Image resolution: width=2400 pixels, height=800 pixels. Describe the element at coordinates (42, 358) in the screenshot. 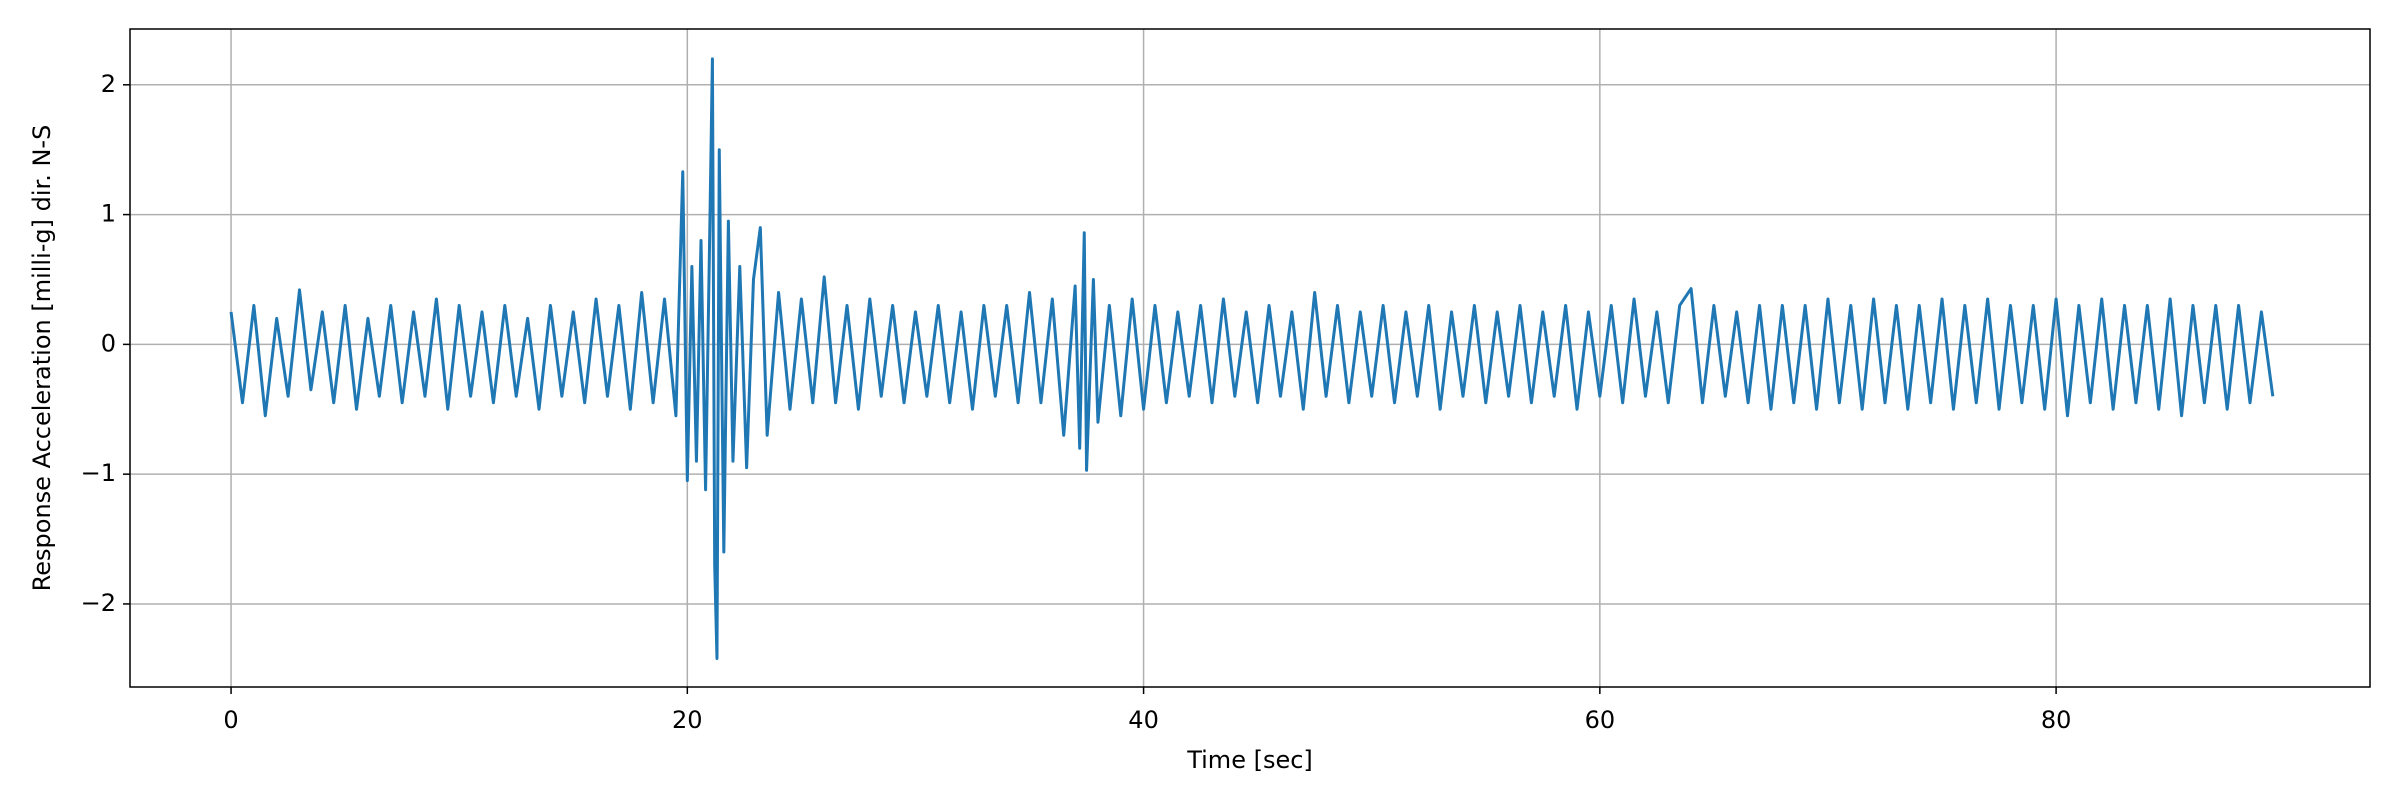

I see `y-axis-label: Response Acceleration [milli-g] dir. N-S` at that location.